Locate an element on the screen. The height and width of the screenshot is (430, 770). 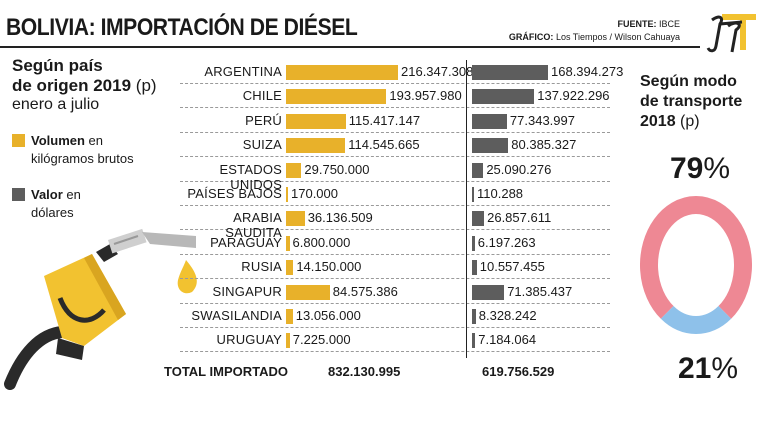
value-value-label: 71.385.437 is located at coordinates (540, 291).